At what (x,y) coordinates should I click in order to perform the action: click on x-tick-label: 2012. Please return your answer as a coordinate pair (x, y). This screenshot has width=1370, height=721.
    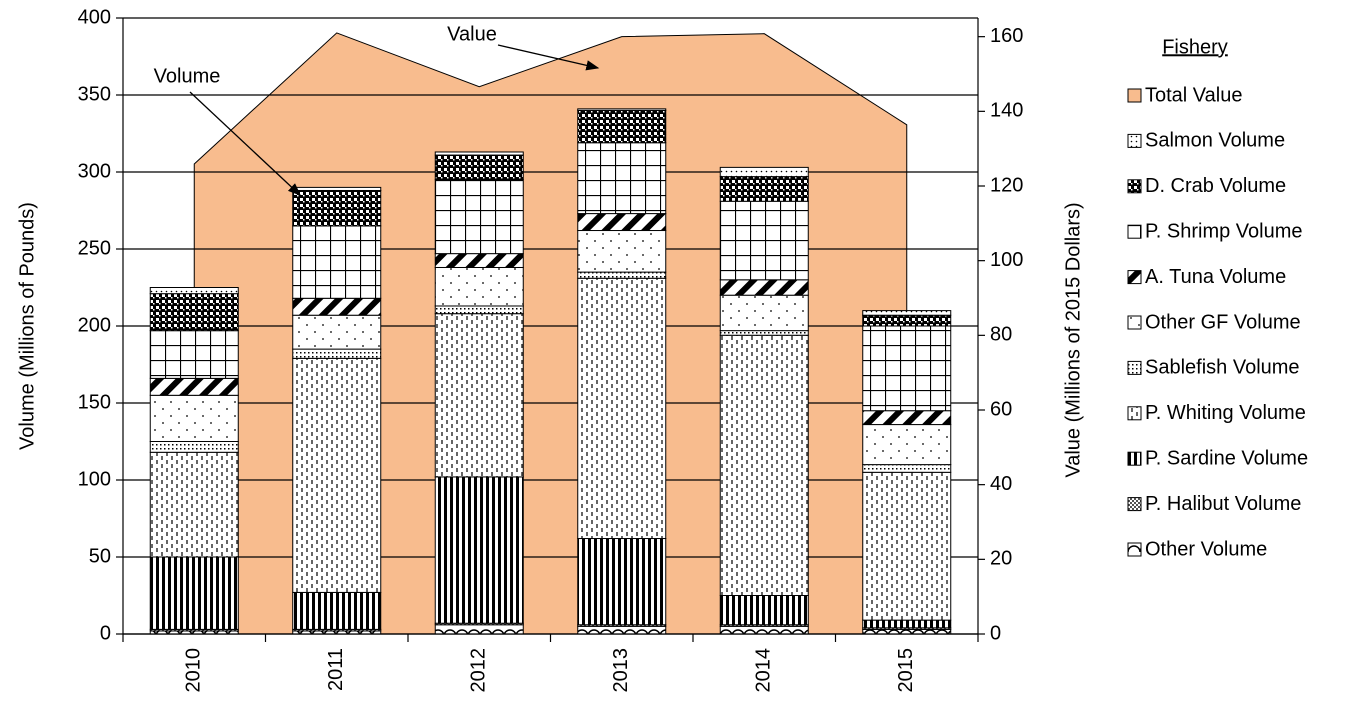
    Looking at the image, I should click on (479, 670).